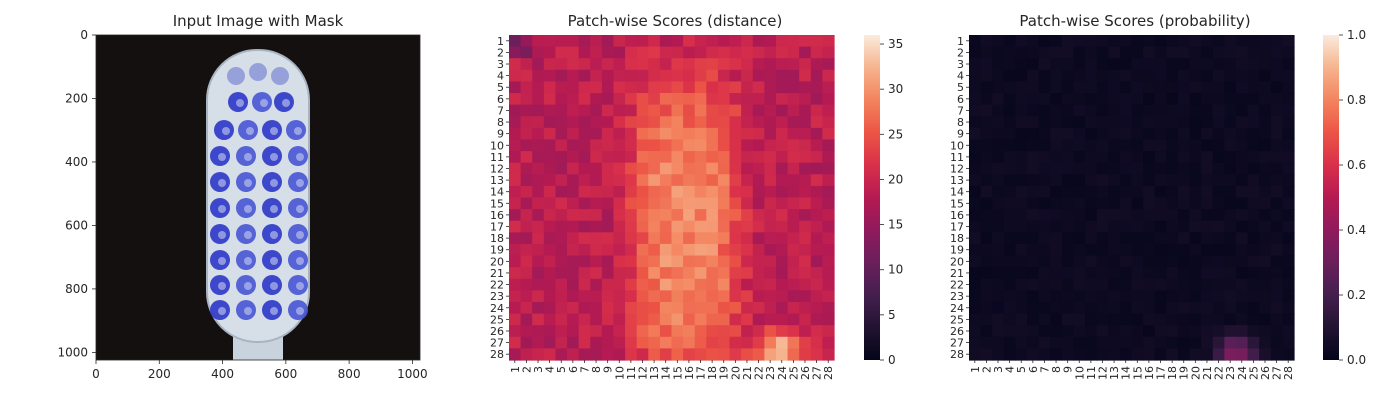  I want to click on distance-x-tick-label: 26, so click(805, 373).